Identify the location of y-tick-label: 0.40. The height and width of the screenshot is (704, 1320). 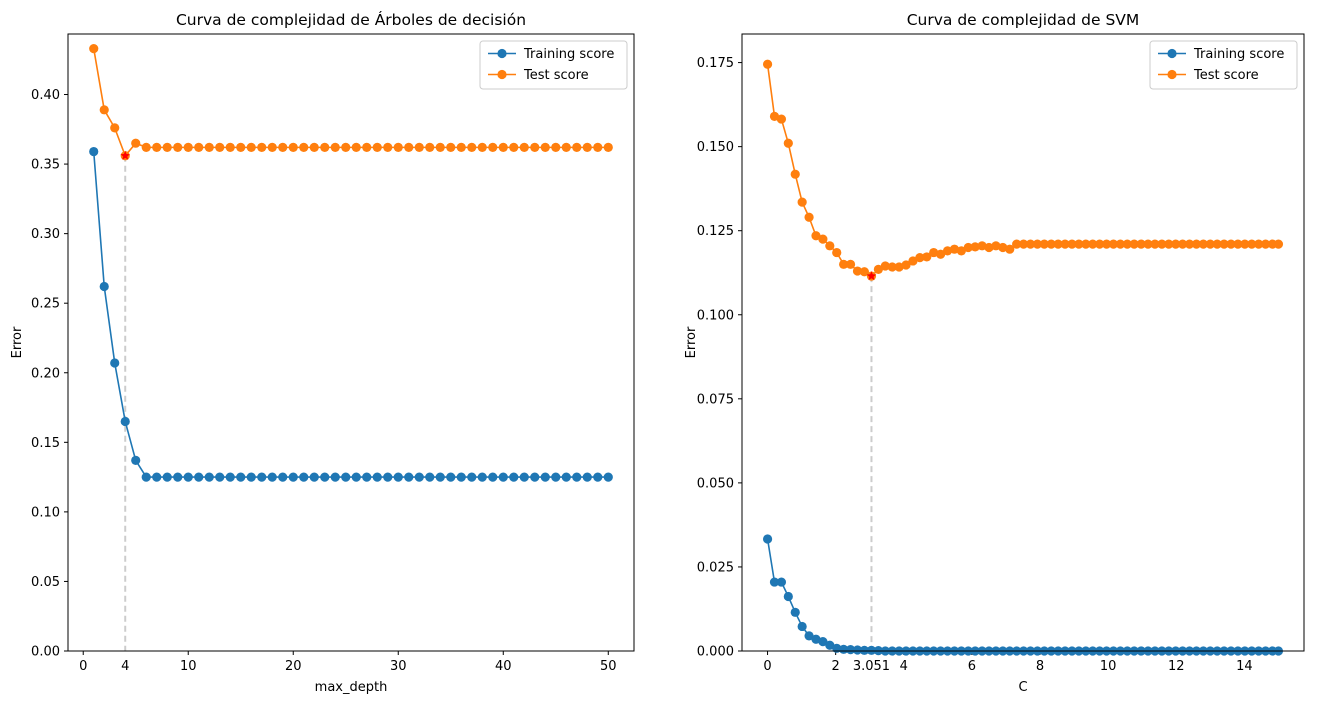
(45, 95).